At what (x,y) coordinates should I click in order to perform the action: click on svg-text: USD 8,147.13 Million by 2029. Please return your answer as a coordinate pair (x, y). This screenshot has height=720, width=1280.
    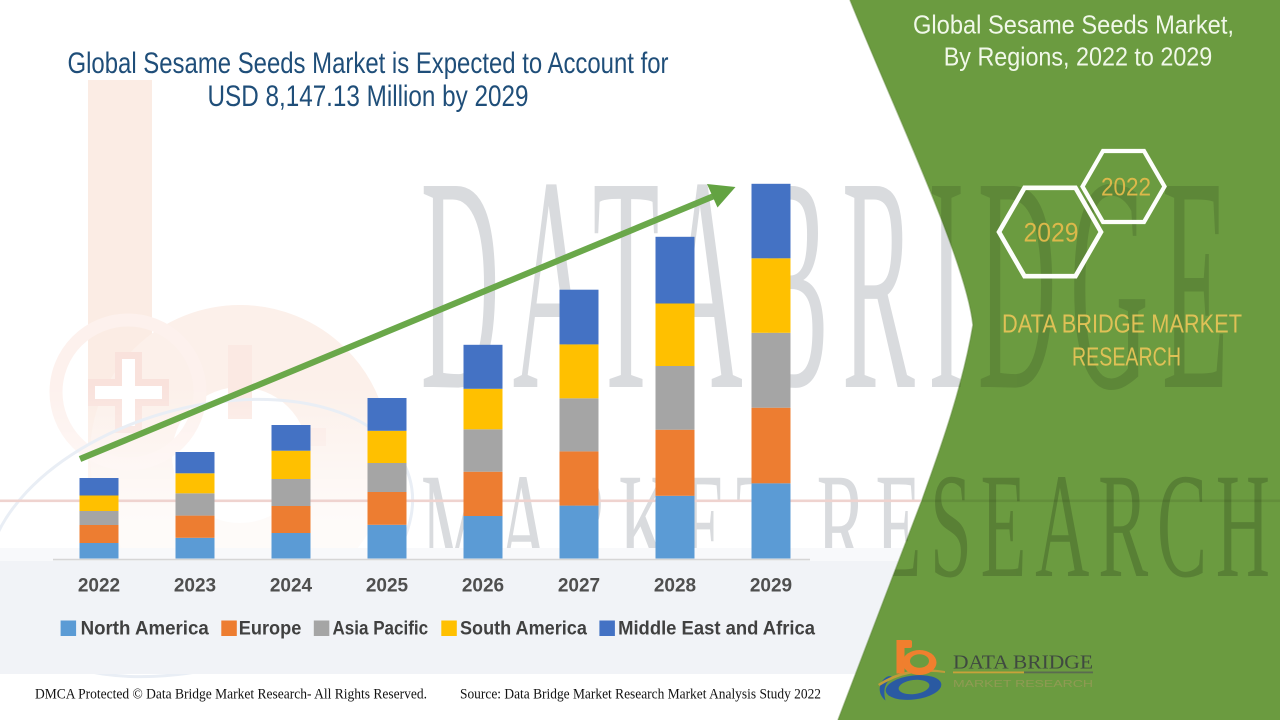
    Looking at the image, I should click on (368, 96).